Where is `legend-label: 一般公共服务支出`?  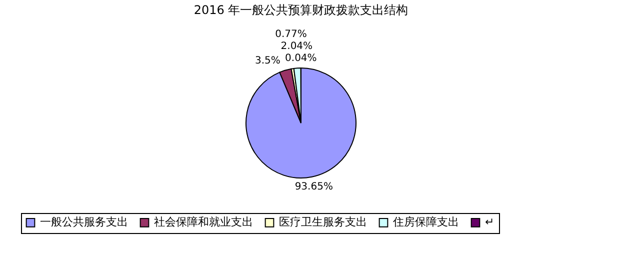
legend-label: 一般公共服务支出 is located at coordinates (84, 222).